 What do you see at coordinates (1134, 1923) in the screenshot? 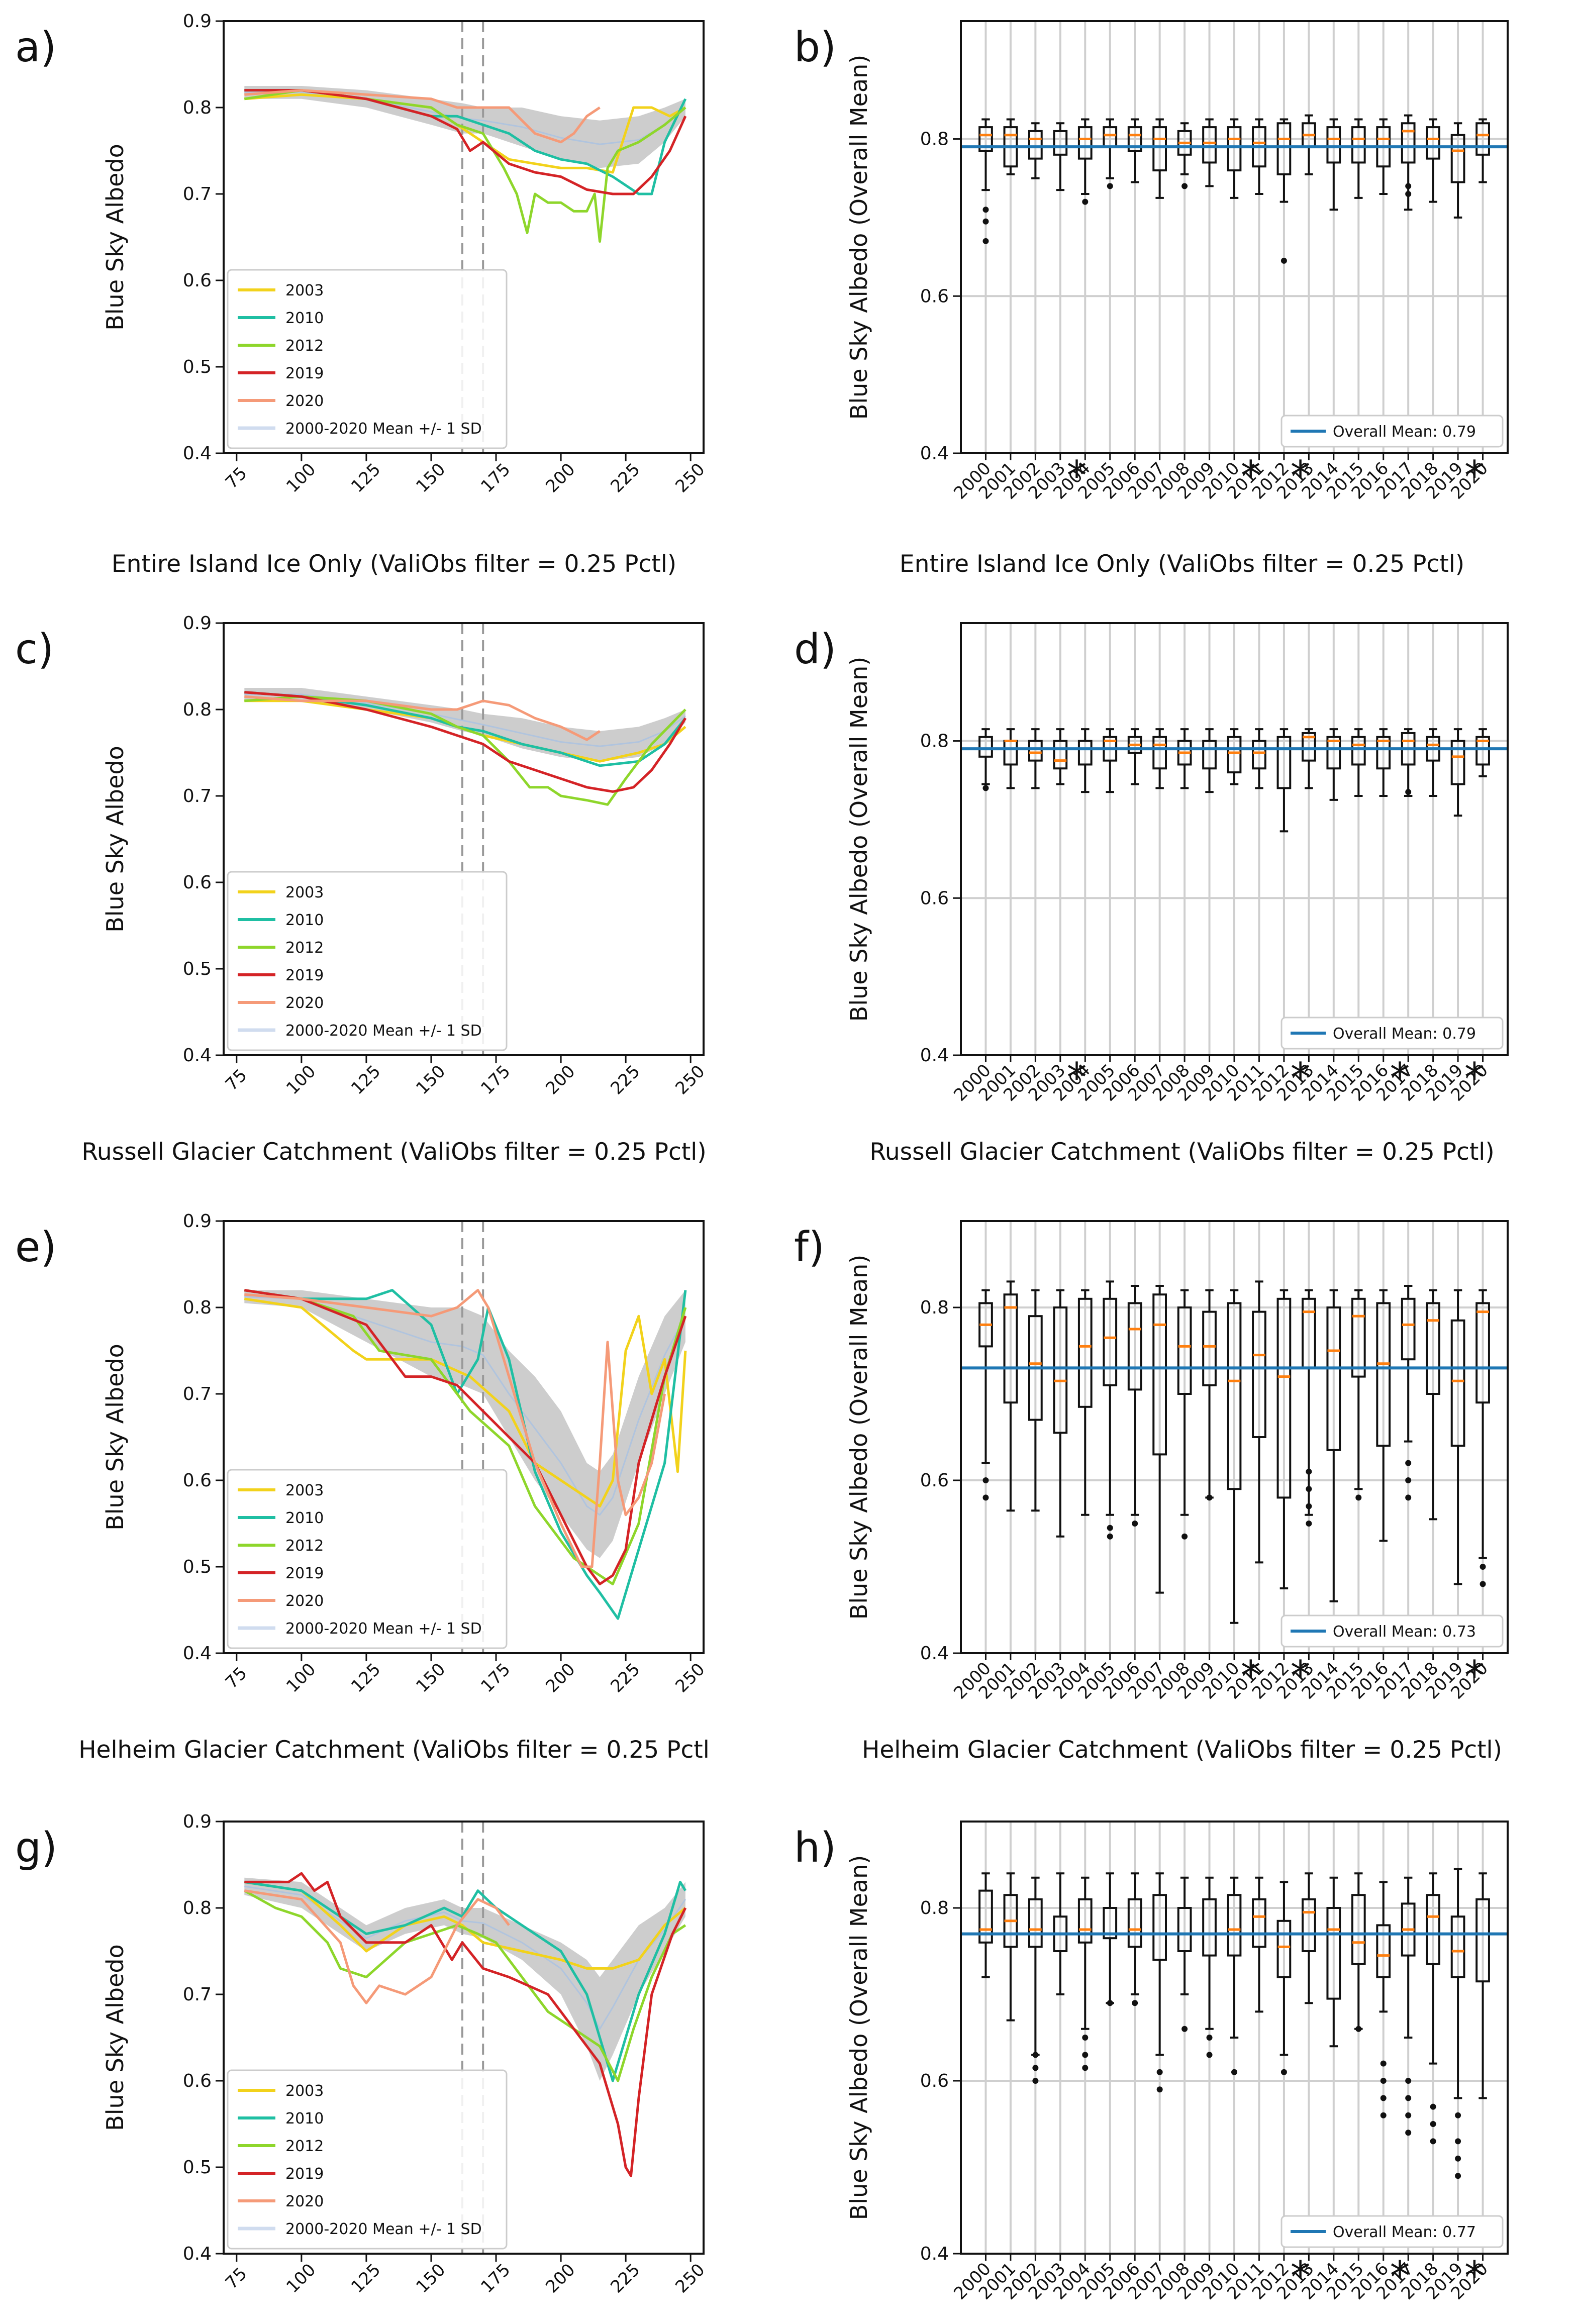
I see `panel-h-box-2006` at bounding box center [1134, 1923].